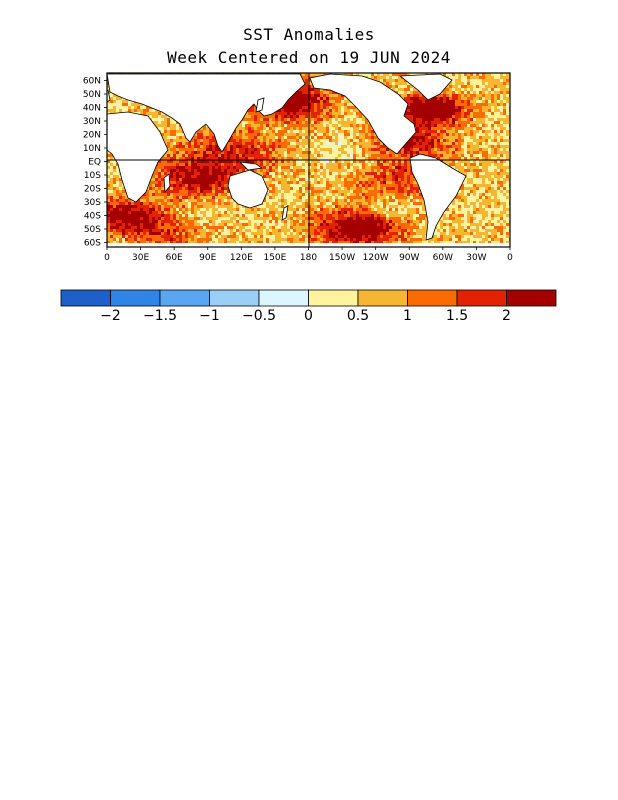  Describe the element at coordinates (251, 166) in the screenshot. I see `new-guinea` at that location.